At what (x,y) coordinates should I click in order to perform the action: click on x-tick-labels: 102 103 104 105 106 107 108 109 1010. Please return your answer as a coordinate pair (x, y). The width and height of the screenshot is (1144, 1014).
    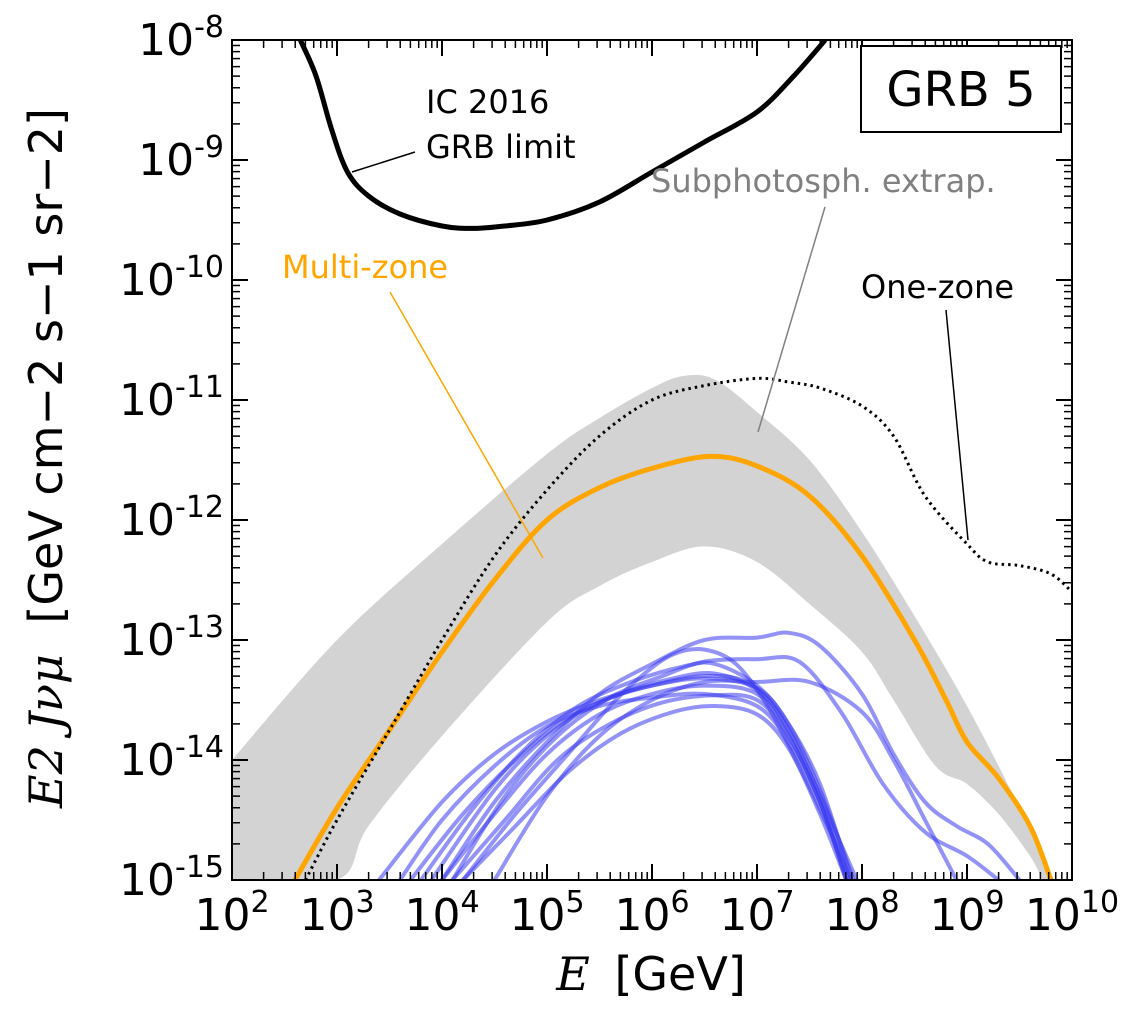
    Looking at the image, I should click on (656, 913).